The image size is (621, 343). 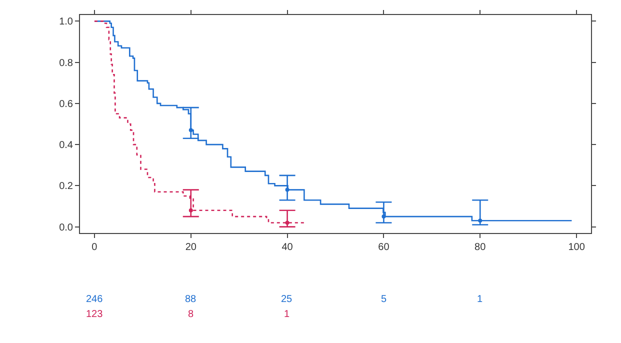 What do you see at coordinates (577, 247) in the screenshot?
I see `x-tick-label: 100` at bounding box center [577, 247].